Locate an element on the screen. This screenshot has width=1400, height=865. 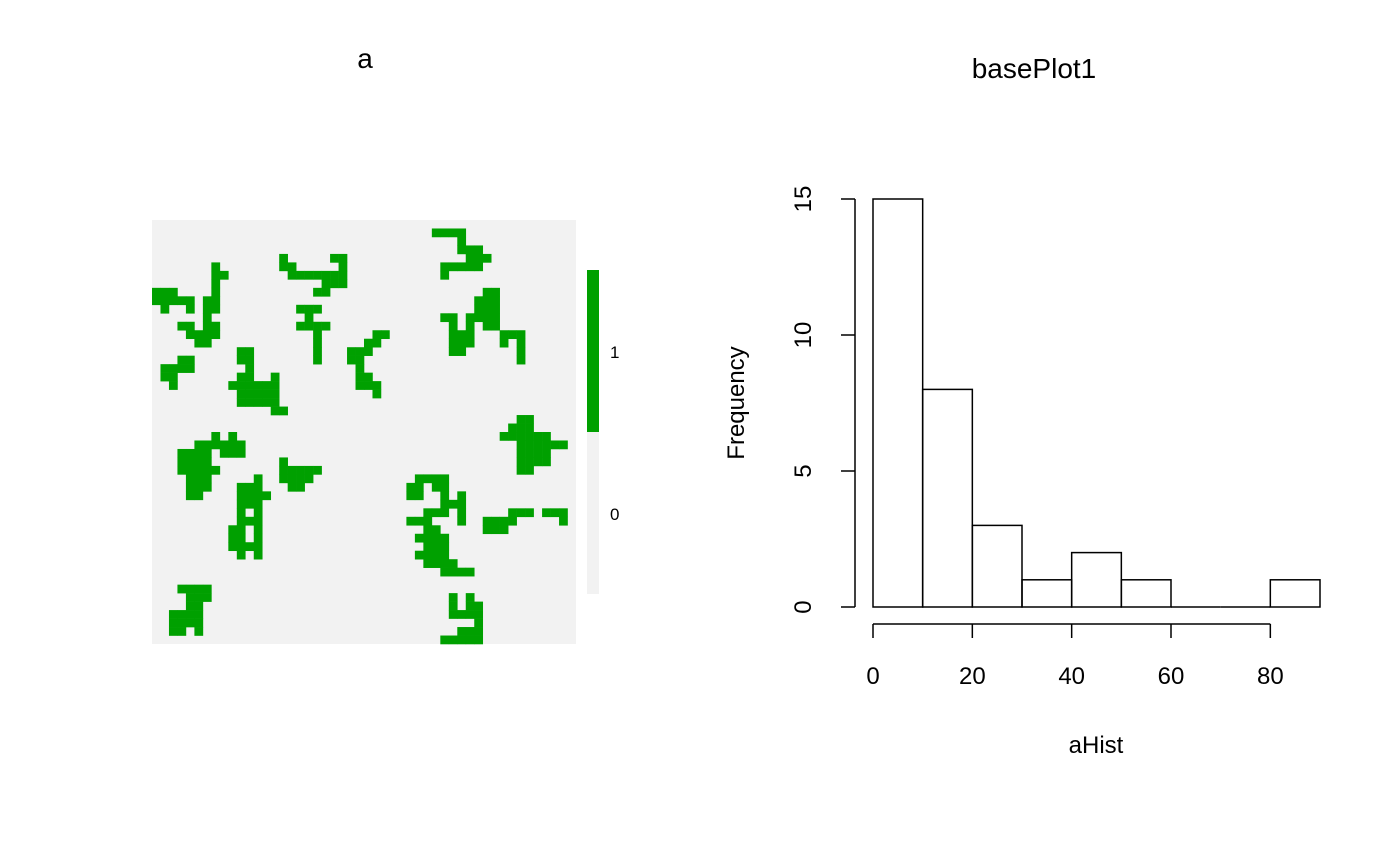
y-tick-label: 15 is located at coordinates (803, 199).